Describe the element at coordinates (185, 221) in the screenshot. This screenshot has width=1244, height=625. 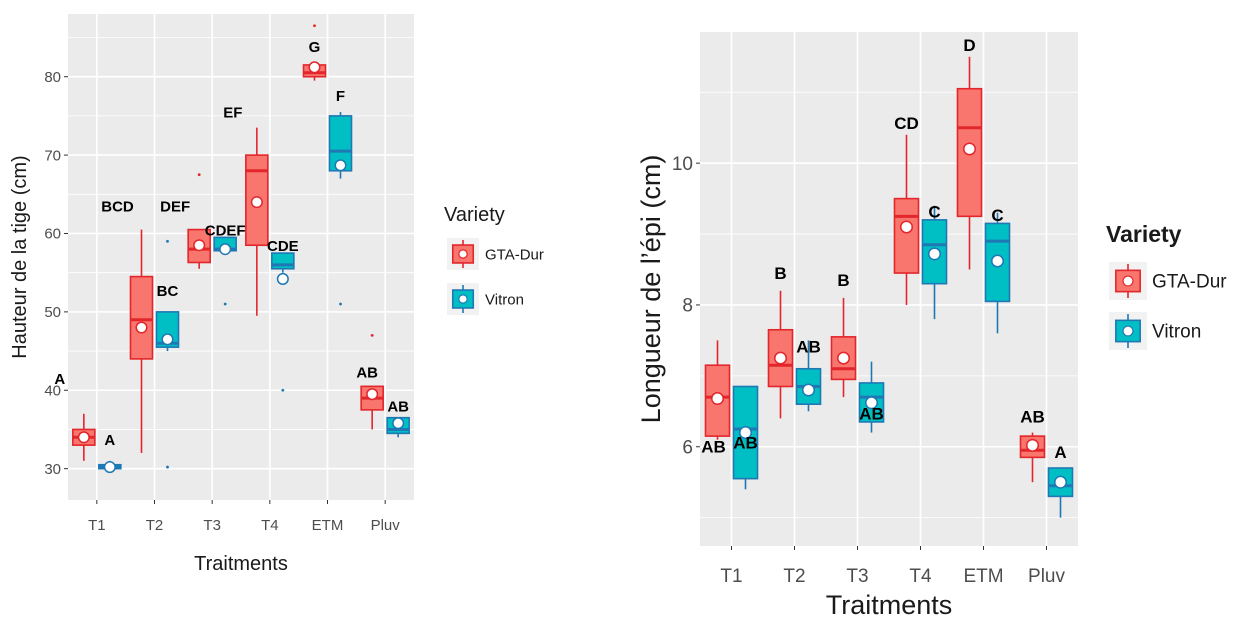
I see `boxplot-gta-dur-t3: DEF` at that location.